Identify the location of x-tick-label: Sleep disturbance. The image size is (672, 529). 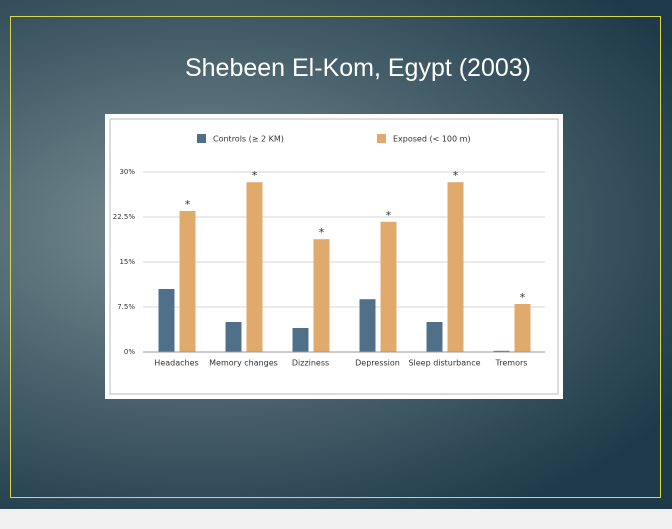
(444, 363).